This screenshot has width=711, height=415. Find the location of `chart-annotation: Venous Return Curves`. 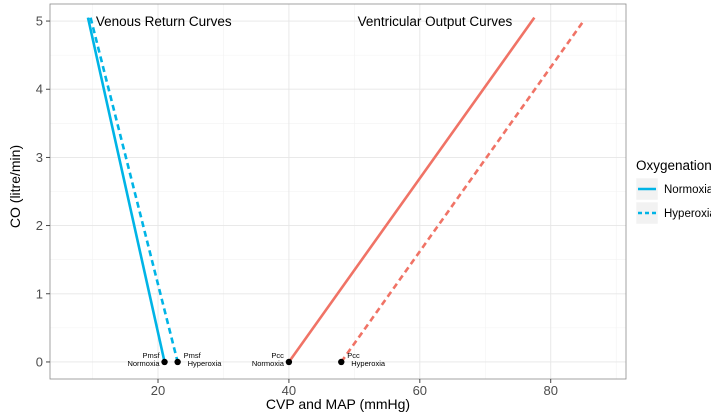

chart-annotation: Venous Return Curves is located at coordinates (164, 21).